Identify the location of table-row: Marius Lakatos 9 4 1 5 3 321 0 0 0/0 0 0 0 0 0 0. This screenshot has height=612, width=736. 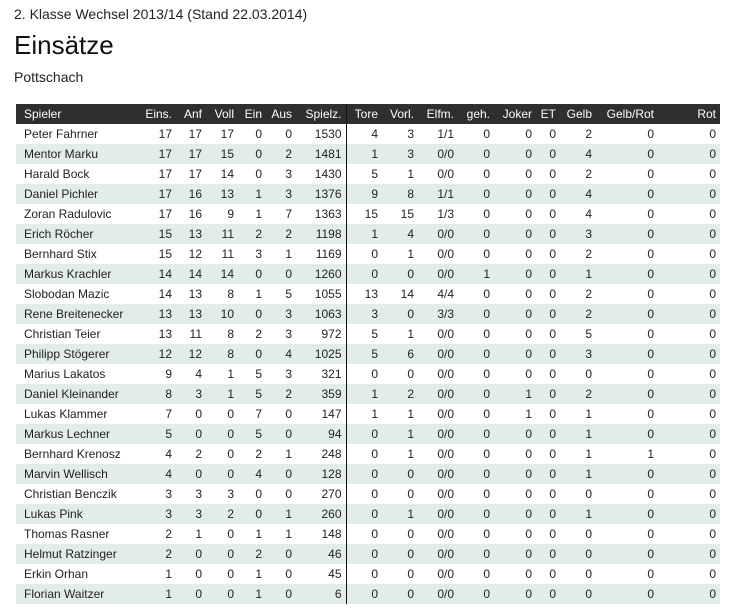
(368, 374).